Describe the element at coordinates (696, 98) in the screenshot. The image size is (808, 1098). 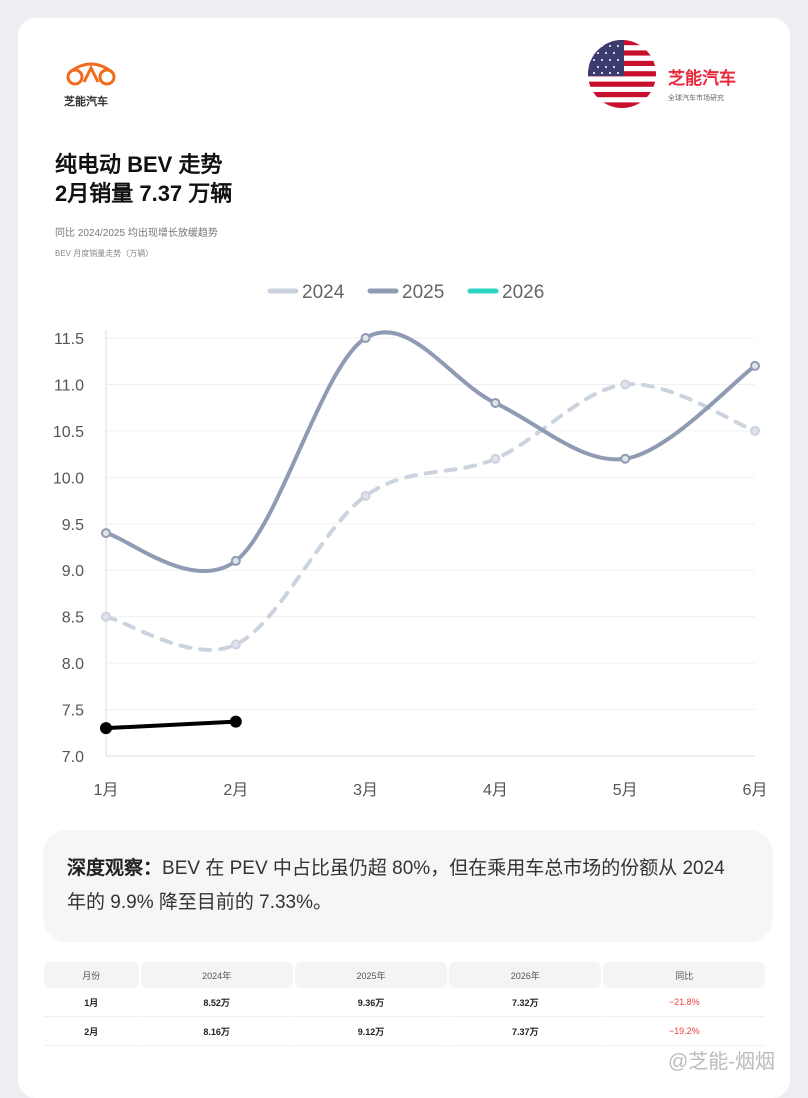
I see `brand-tagline: 全球汽车市场研究` at that location.